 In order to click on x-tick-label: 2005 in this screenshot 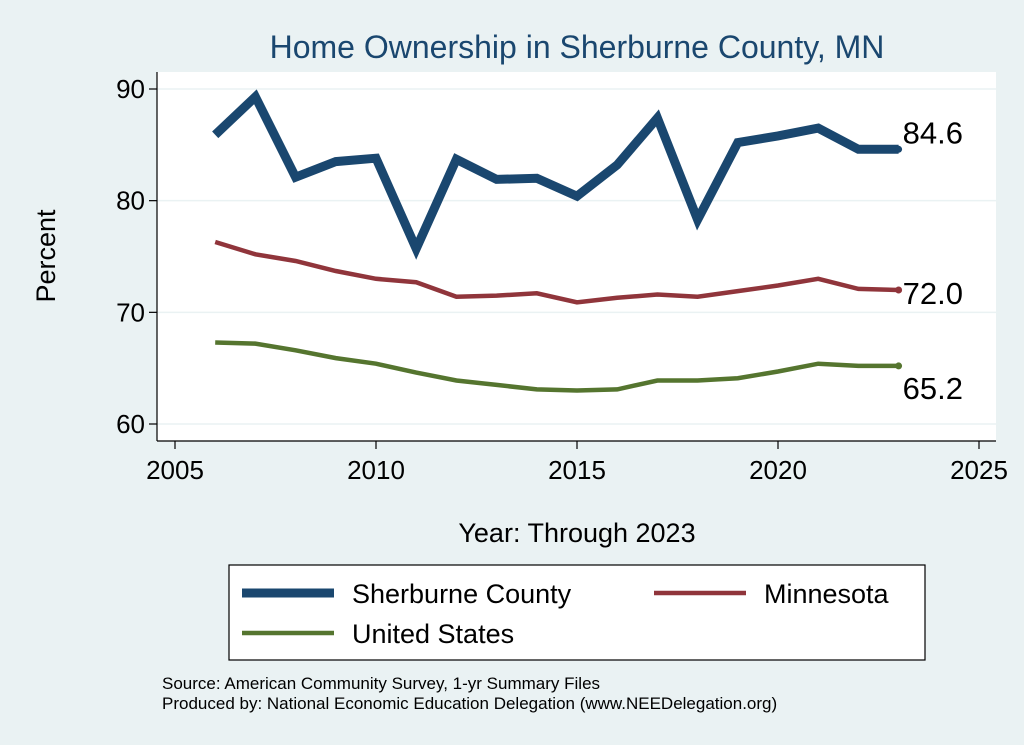, I will do `click(175, 470)`.